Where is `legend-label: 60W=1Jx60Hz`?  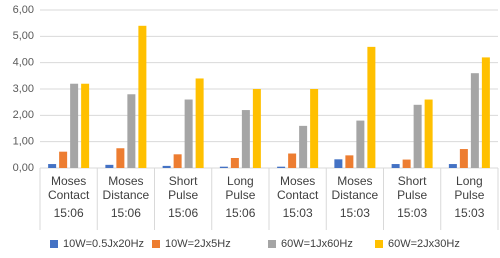 legend-label: 60W=1Jx60Hz is located at coordinates (317, 244).